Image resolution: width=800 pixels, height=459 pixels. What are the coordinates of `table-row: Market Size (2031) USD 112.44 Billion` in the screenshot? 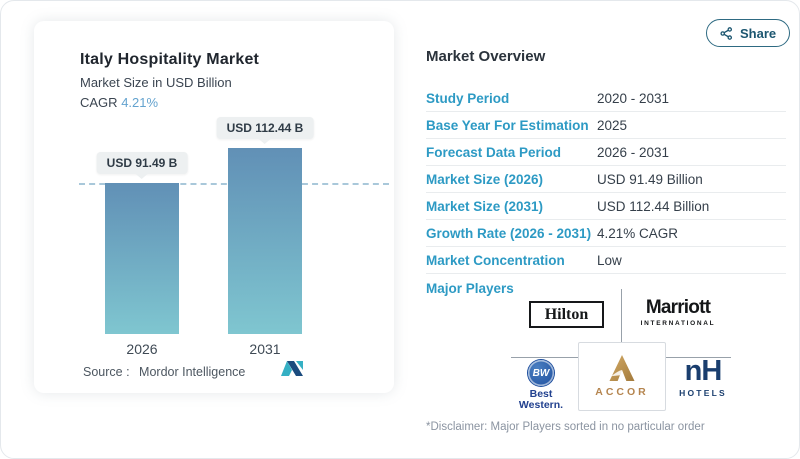 It's located at (606, 206).